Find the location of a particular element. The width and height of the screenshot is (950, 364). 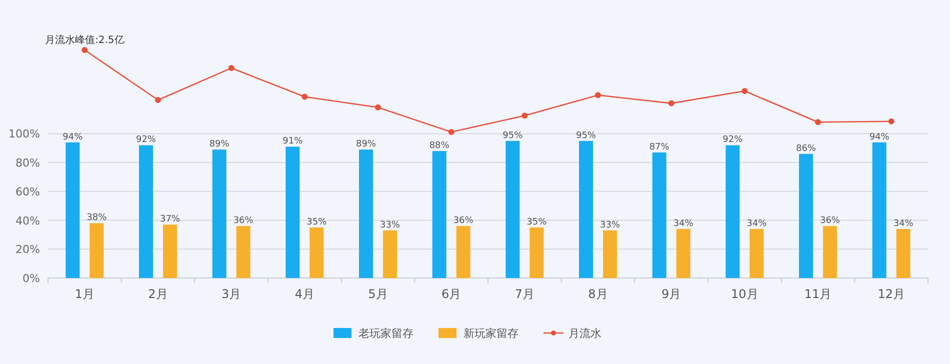

x-tick-label: 11月 is located at coordinates (818, 294).